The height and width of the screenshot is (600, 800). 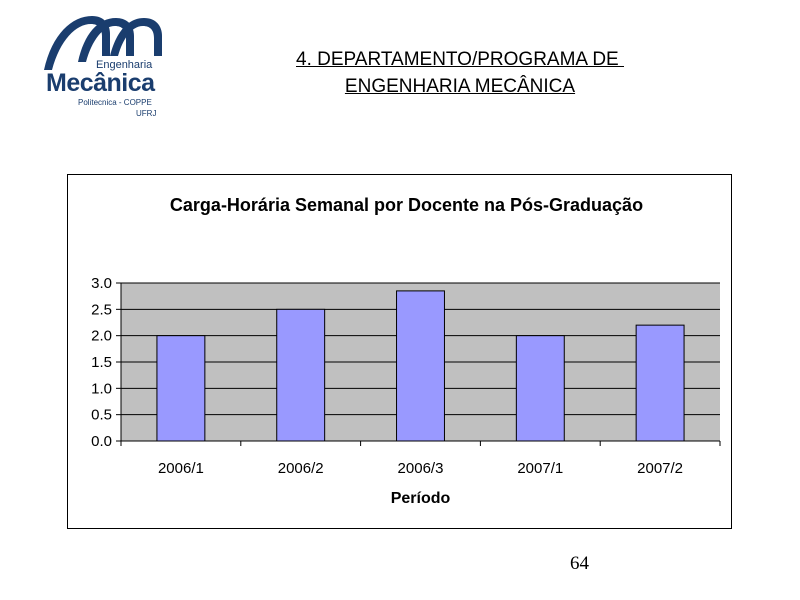 I want to click on y-tick-label: 2.5, so click(x=101, y=309).